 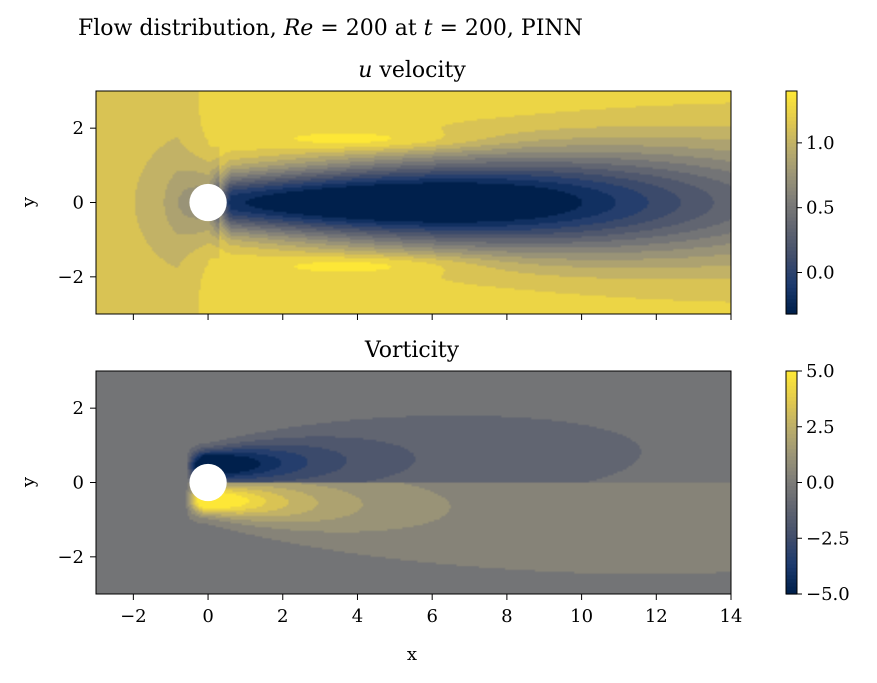 What do you see at coordinates (828, 594) in the screenshot?
I see `vorticity-colorbar-tick-label: −5.0` at bounding box center [828, 594].